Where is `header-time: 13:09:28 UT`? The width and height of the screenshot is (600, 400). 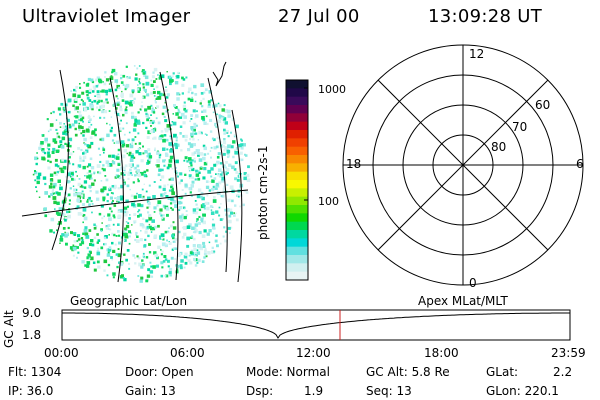
header-time: 13:09:28 UT is located at coordinates (485, 16).